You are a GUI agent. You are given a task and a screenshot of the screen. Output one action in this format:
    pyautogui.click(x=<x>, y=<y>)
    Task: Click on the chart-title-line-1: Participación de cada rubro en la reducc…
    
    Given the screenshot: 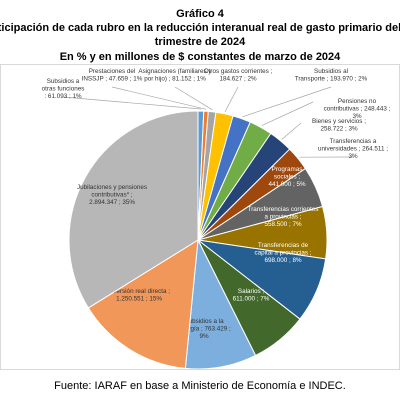 What is the action you would take?
    pyautogui.click(x=200, y=28)
    